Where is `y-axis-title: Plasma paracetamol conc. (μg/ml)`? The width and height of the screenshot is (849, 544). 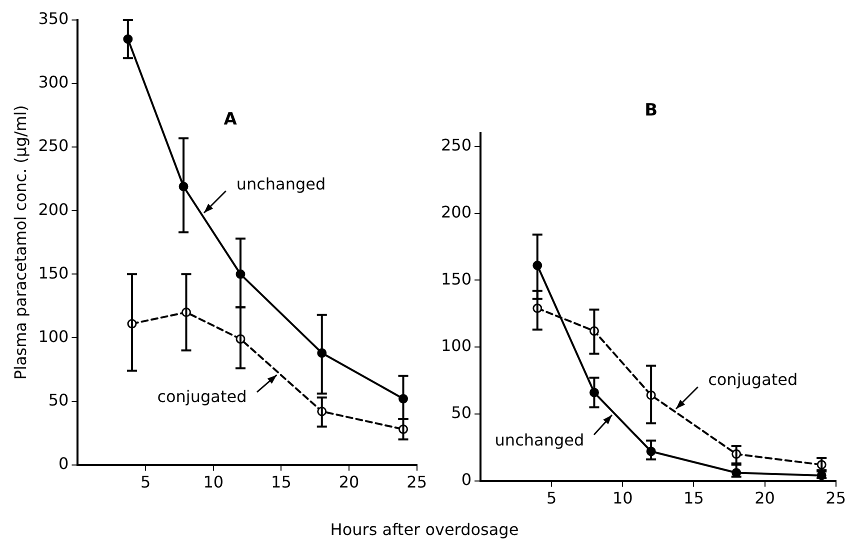 y-axis-title: Plasma paracetamol conc. (μg/ml) is located at coordinates (20, 242).